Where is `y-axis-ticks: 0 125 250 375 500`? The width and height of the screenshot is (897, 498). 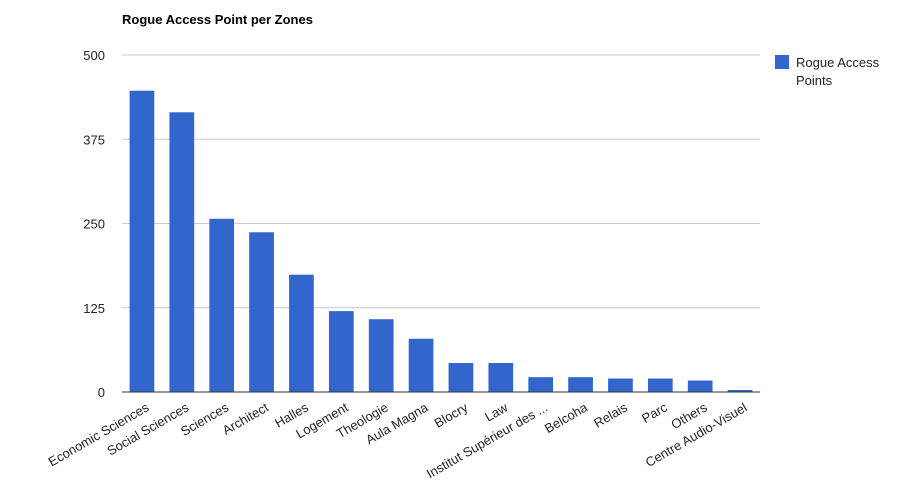 y-axis-ticks: 0 125 250 375 500 is located at coordinates (94, 224).